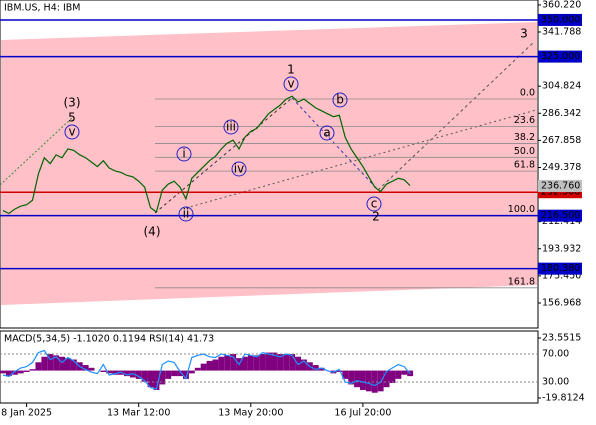  I want to click on rsi-line, so click(206, 369).